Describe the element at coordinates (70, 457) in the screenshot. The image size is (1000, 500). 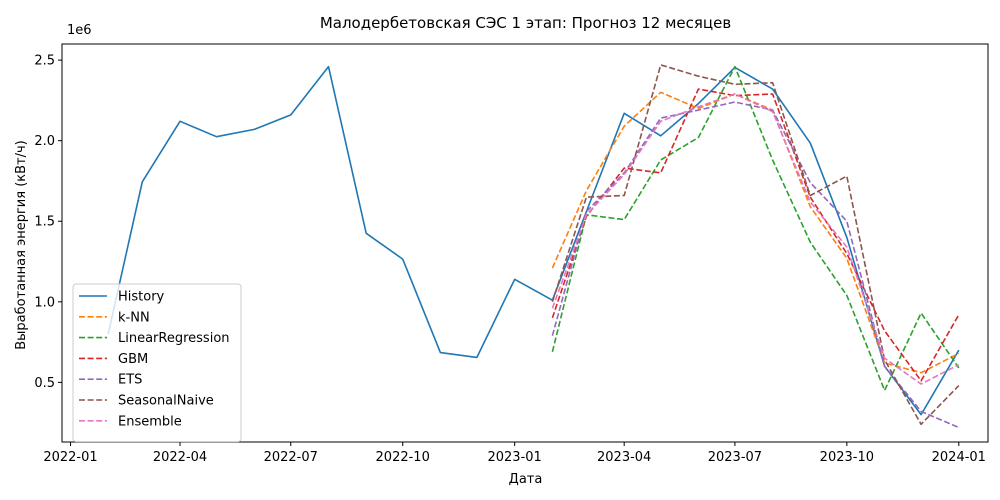
I see `x-tick-label: 2022-01` at that location.